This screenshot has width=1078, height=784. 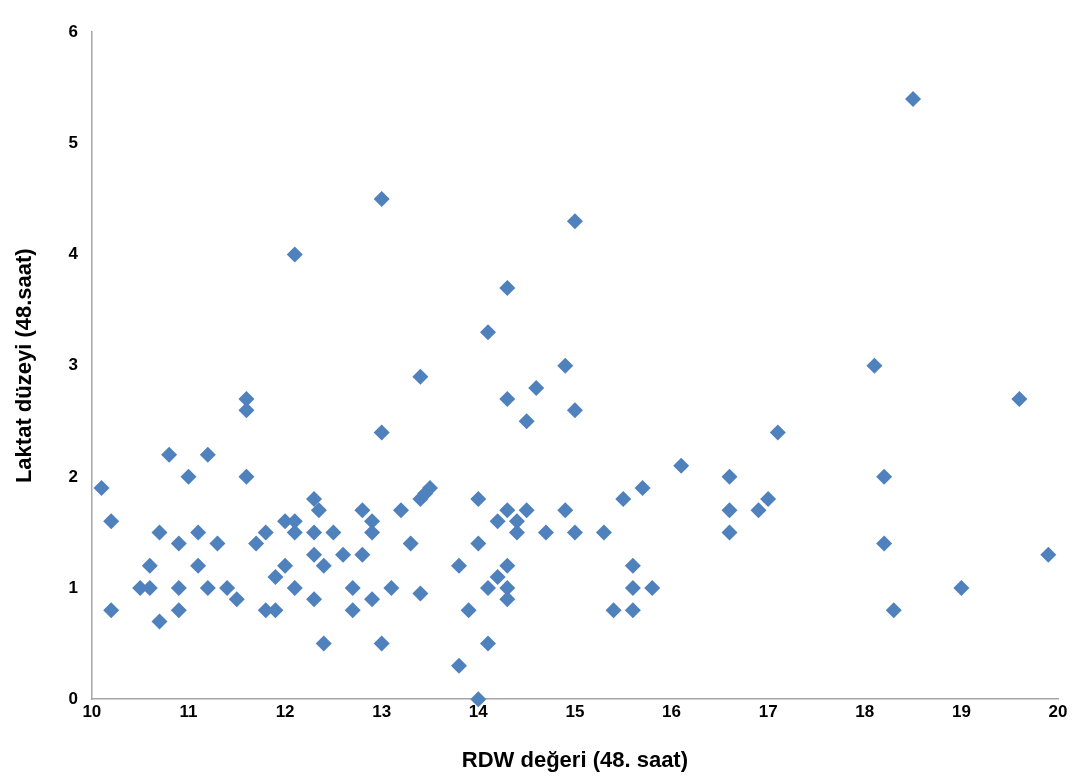 I want to click on x-tick-label: 14, so click(x=478, y=712).